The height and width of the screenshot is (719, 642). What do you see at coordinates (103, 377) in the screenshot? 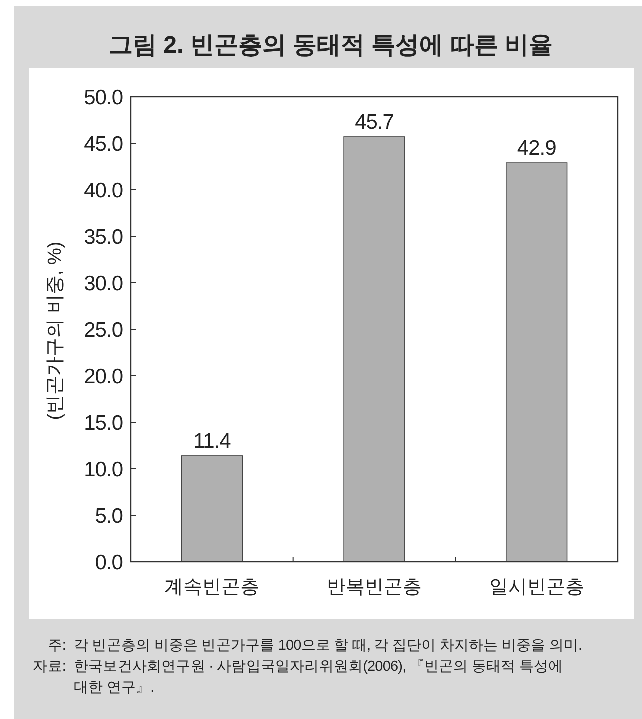
I see `y-tick-label: 20.0` at bounding box center [103, 377].